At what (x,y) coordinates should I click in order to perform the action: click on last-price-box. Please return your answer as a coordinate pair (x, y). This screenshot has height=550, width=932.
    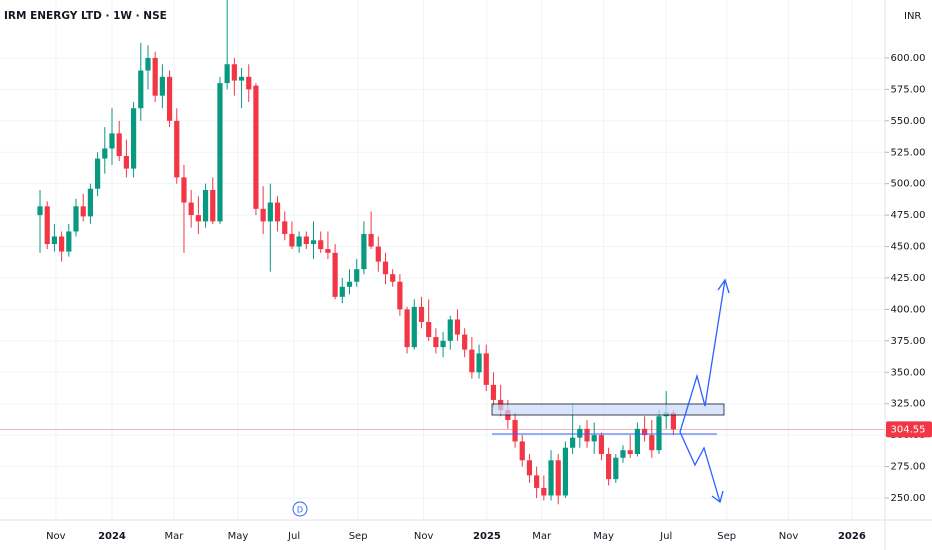
    Looking at the image, I should click on (909, 429).